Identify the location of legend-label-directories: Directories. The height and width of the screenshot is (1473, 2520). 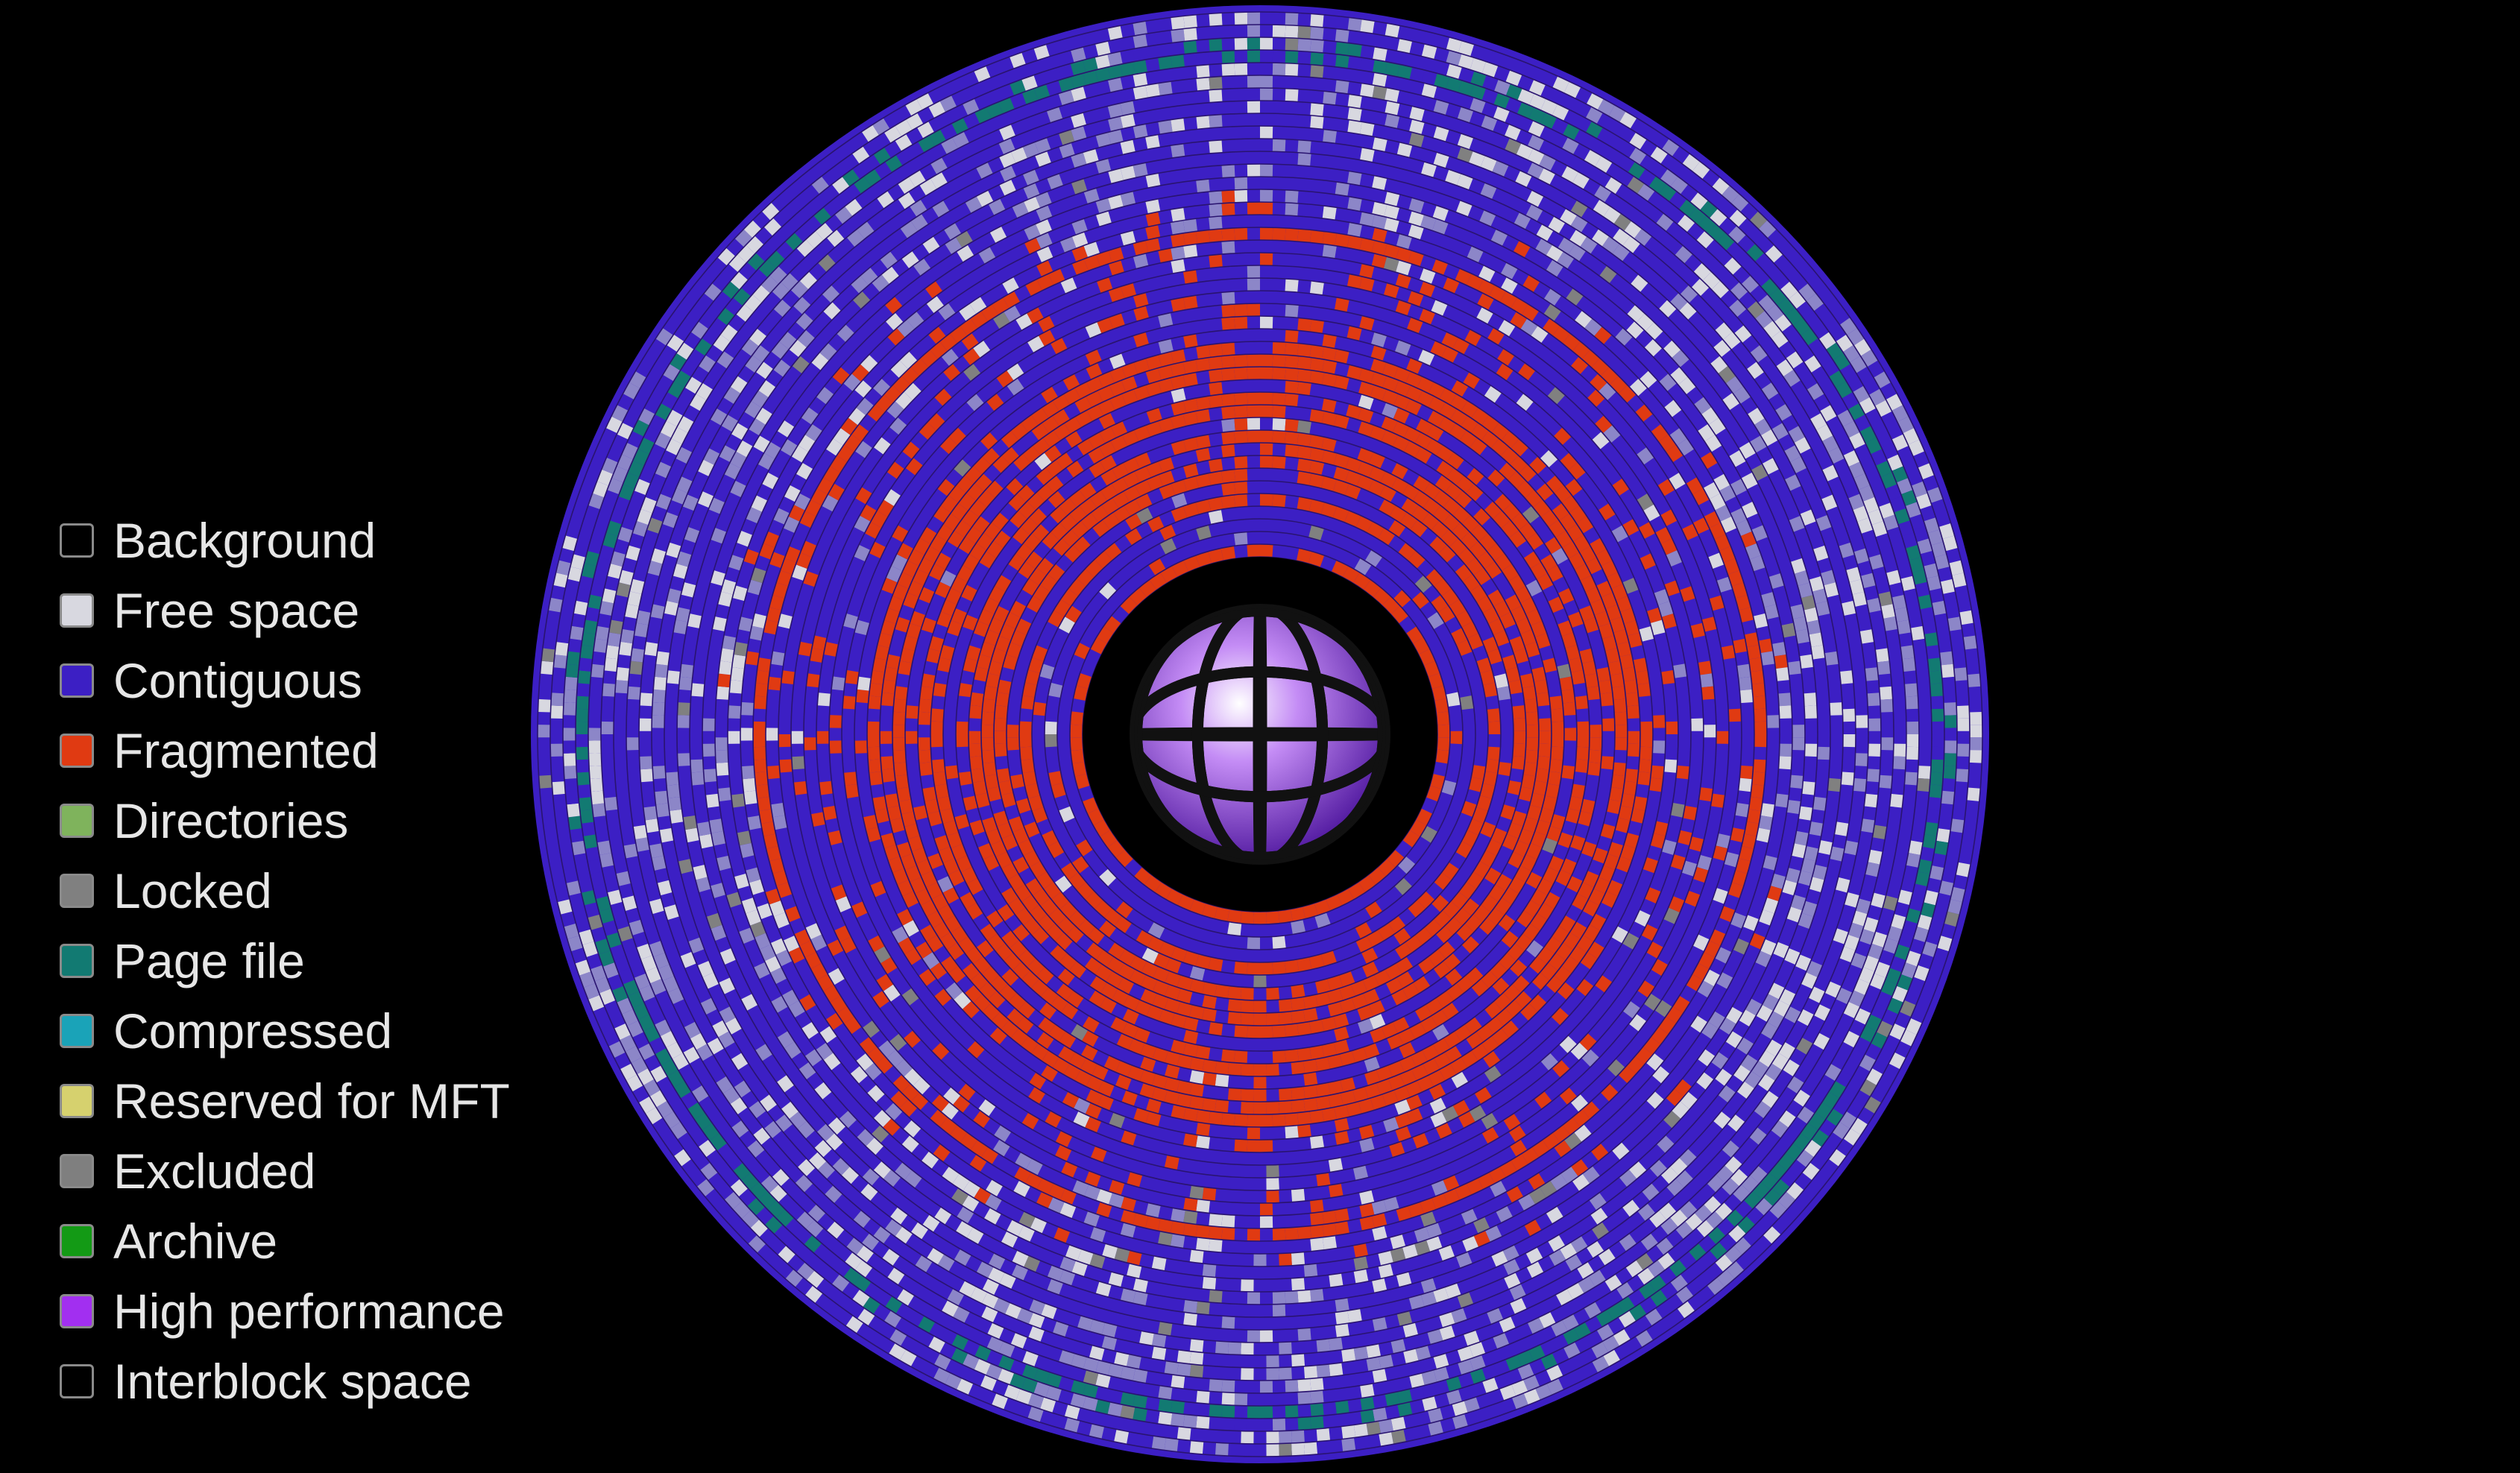
(231, 820).